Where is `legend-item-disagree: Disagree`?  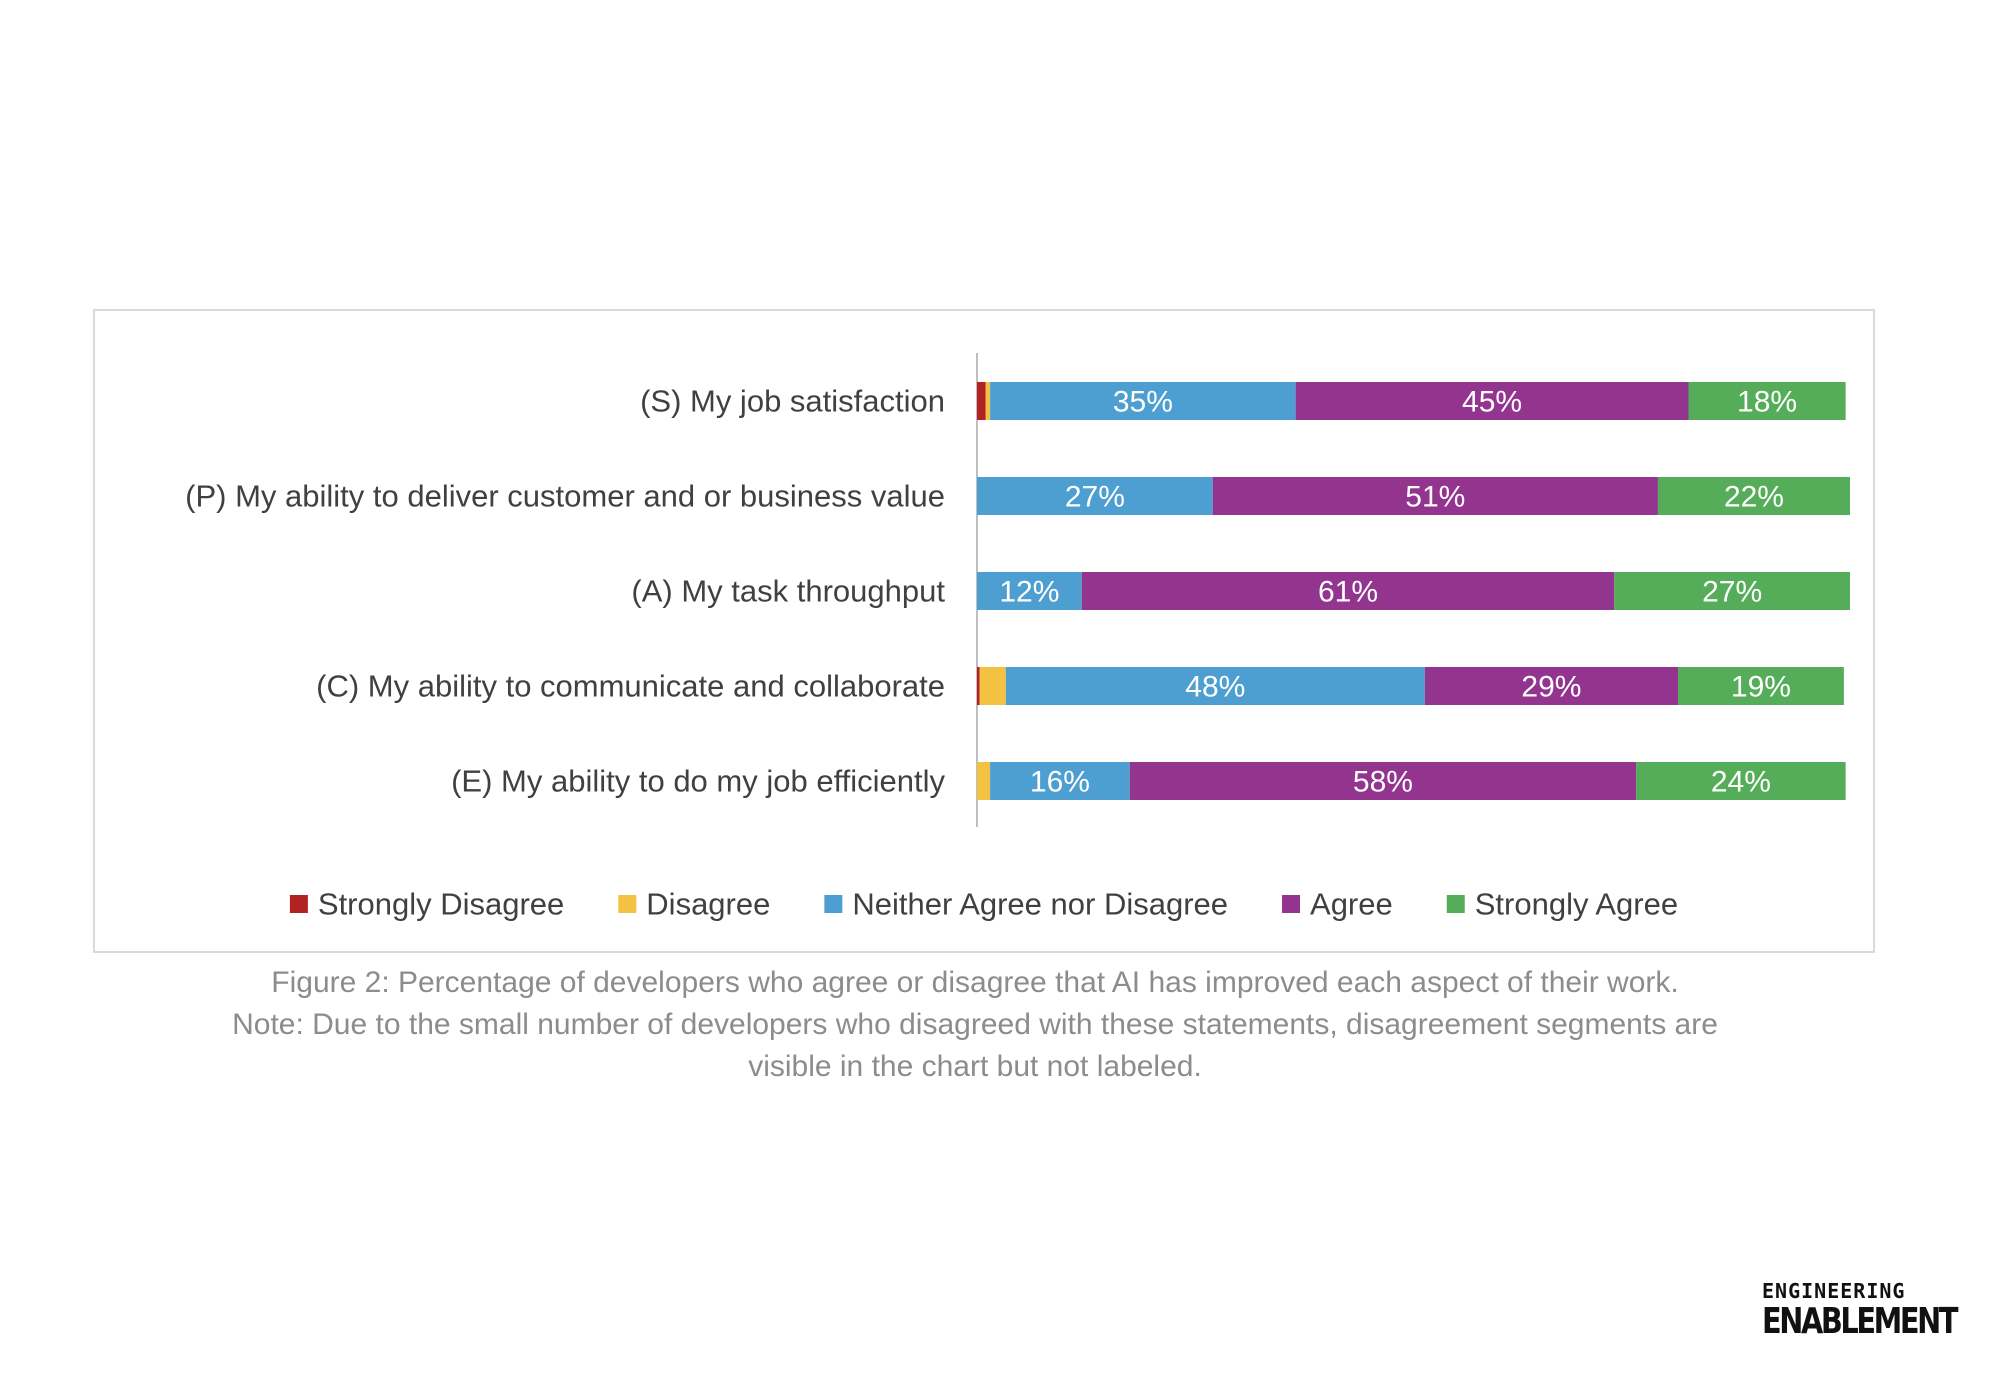
legend-item-disagree: Disagree is located at coordinates (694, 904).